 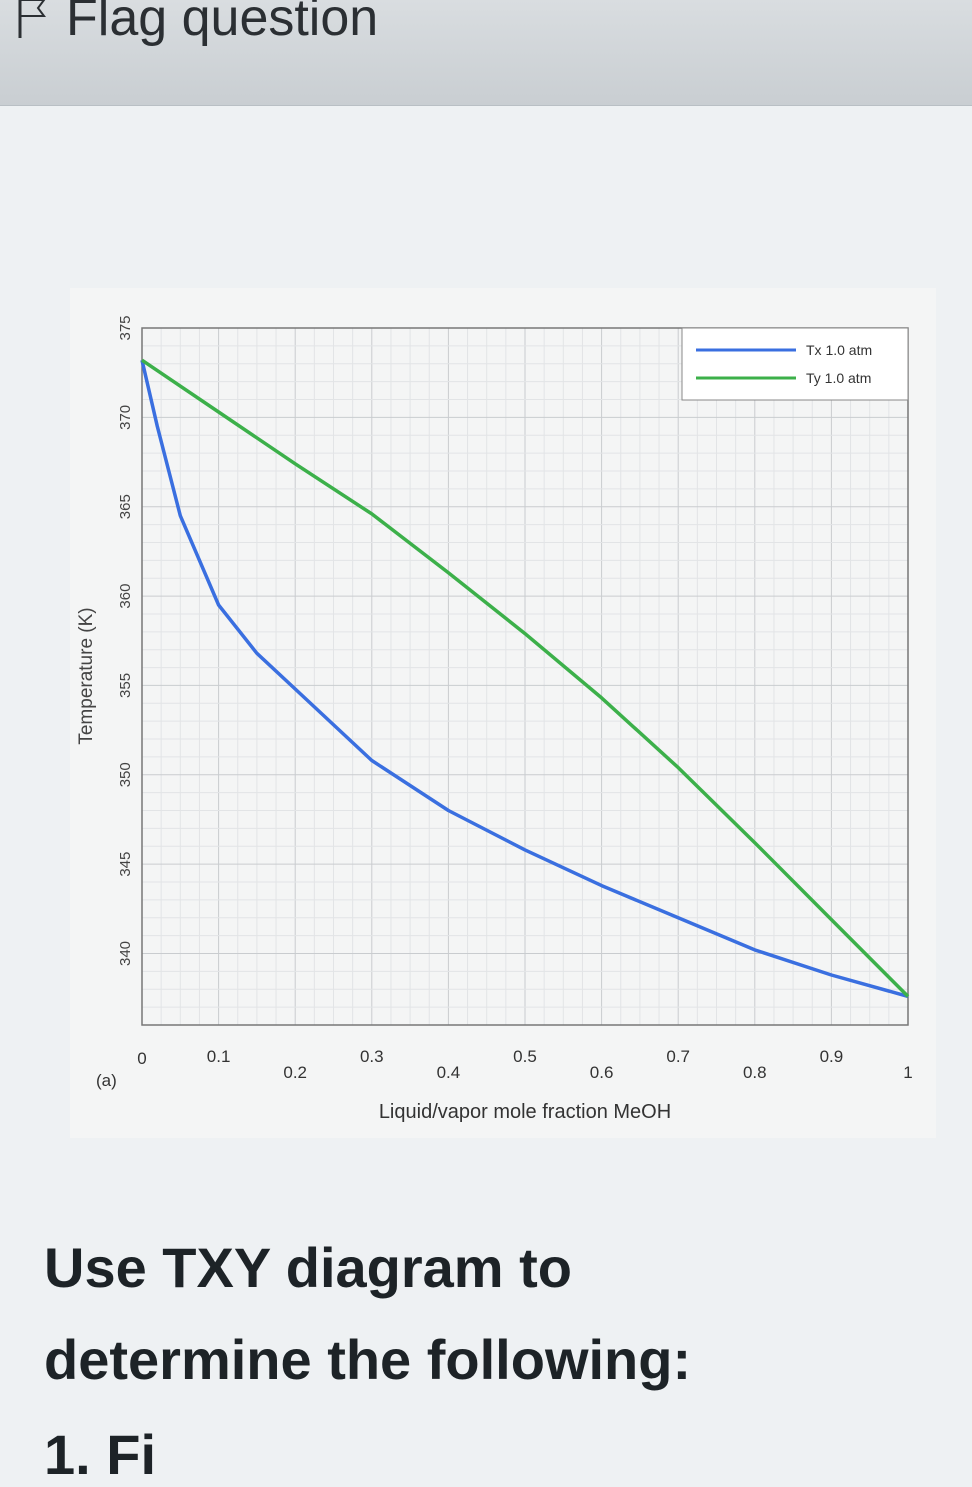 What do you see at coordinates (907, 1072) in the screenshot?
I see `x-tick-label: 1` at bounding box center [907, 1072].